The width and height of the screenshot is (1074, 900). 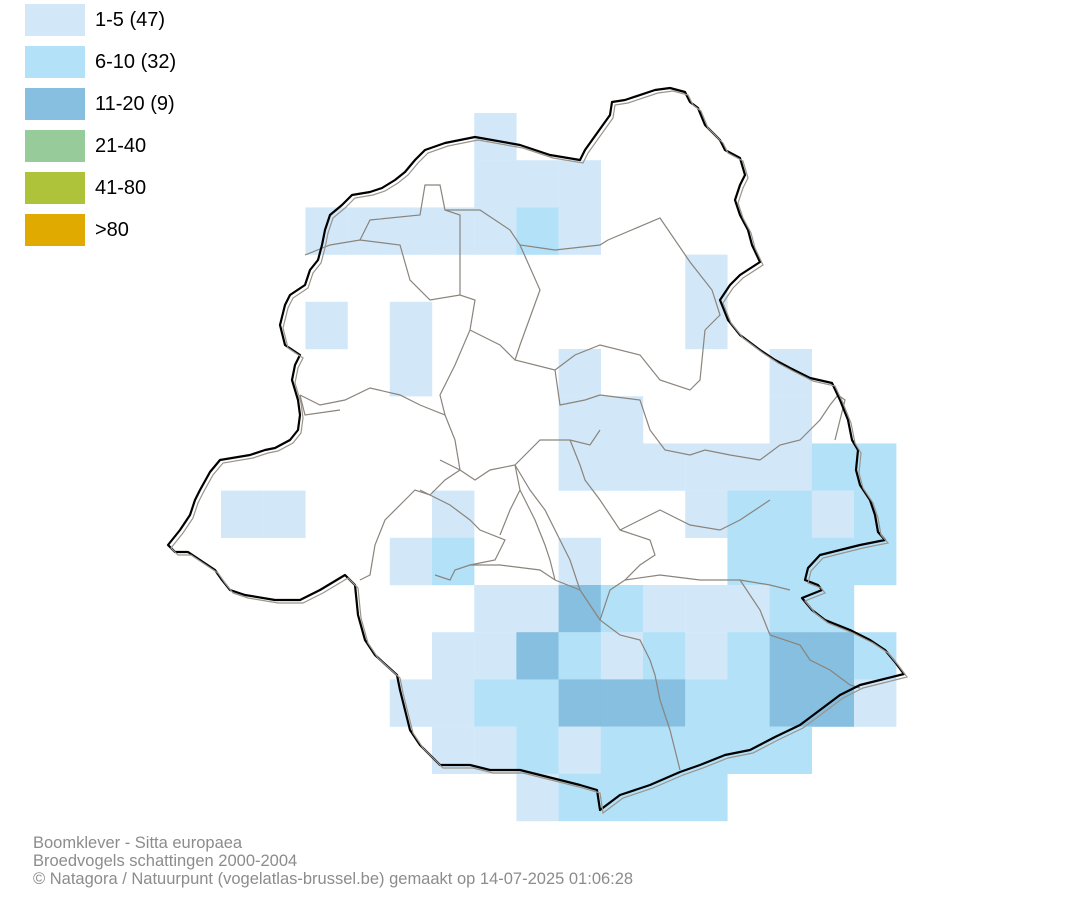 I want to click on legend-label: 21-40, so click(x=121, y=146).